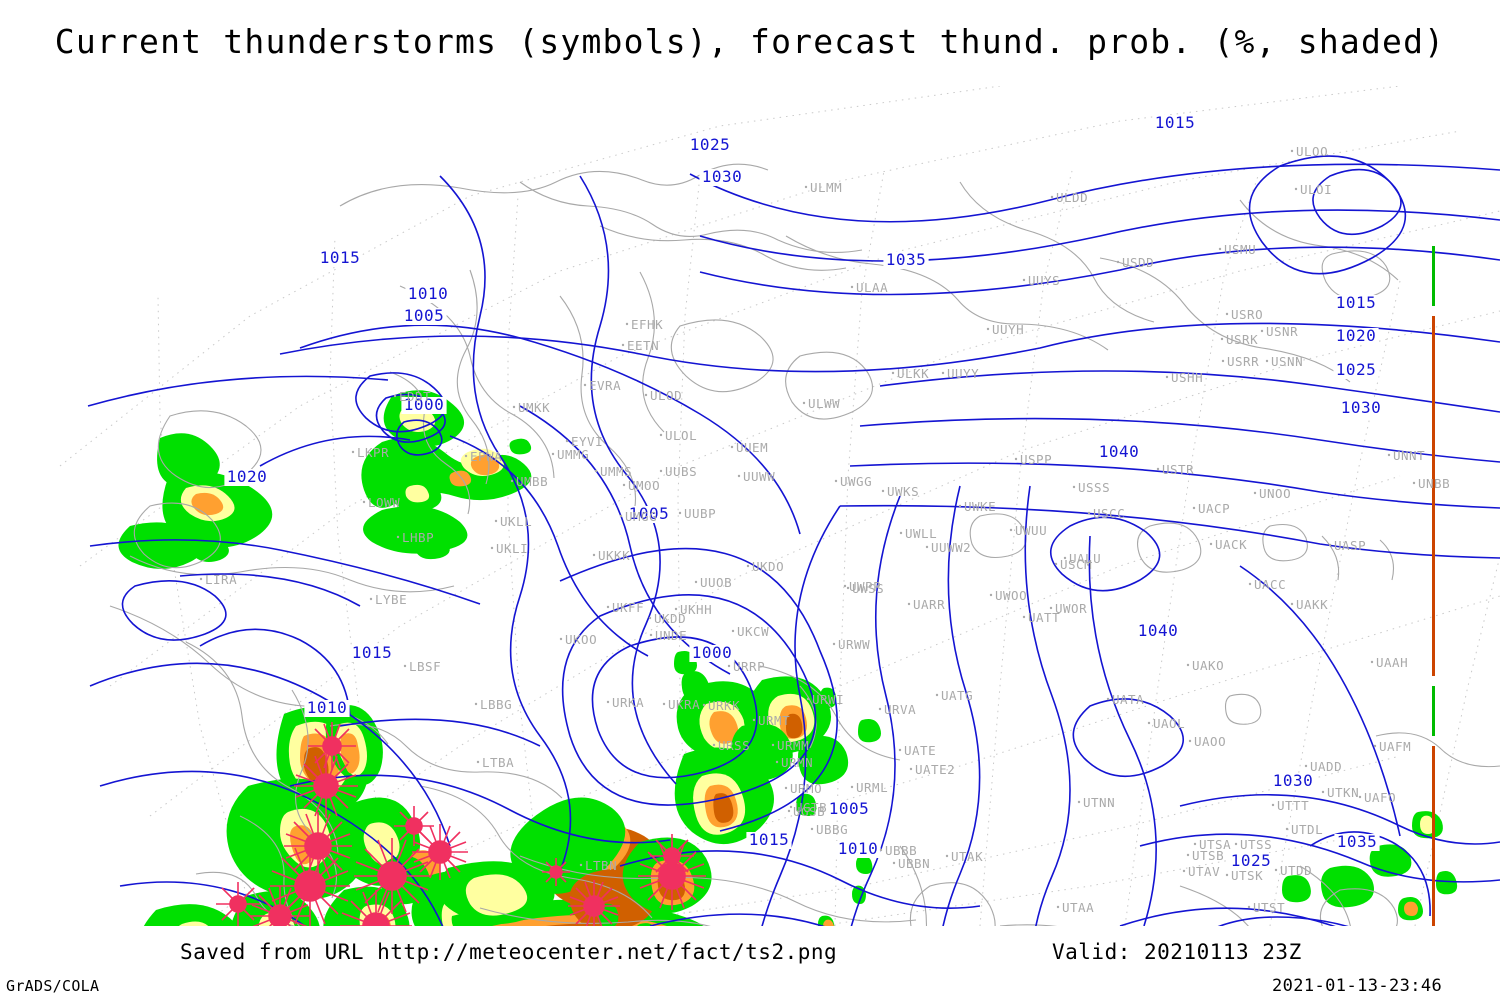  I want to click on station-label: UMMS, so click(616, 471).